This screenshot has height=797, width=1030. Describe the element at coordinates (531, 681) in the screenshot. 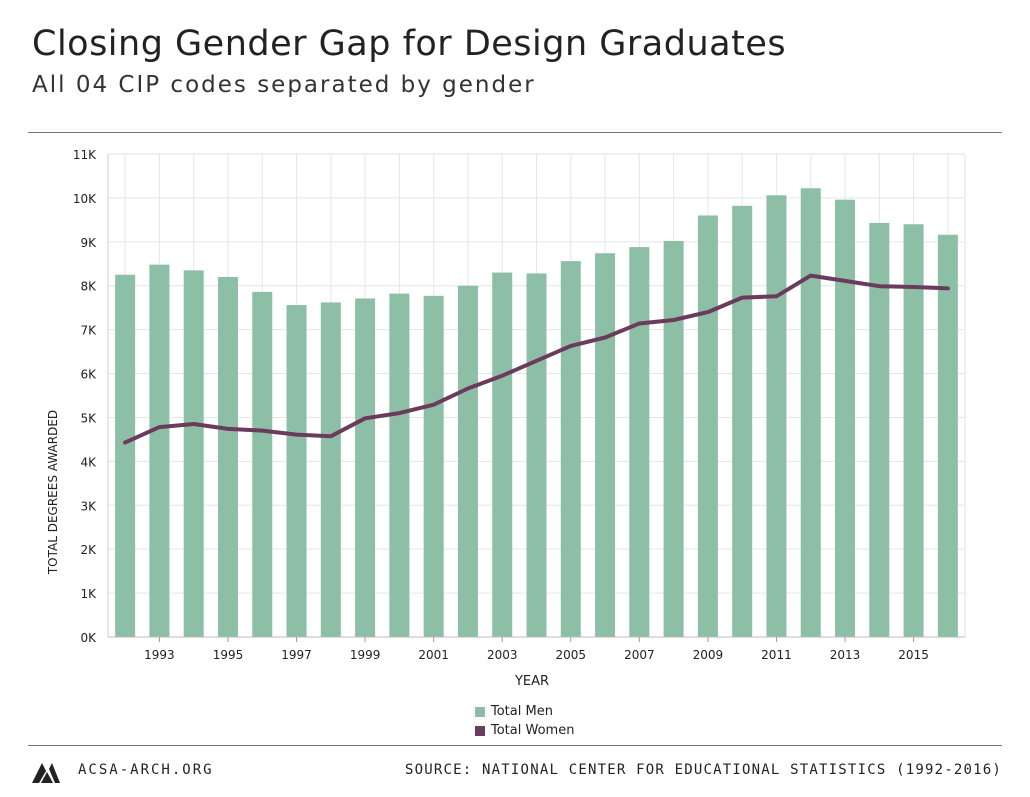

I see `x-axis-label: YEAR` at that location.